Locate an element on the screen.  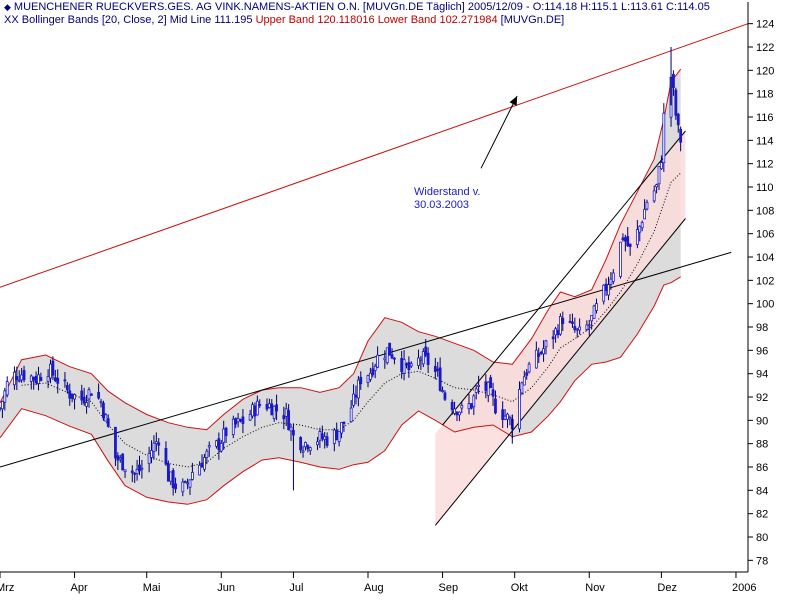
x-tick-label: Aug is located at coordinates (374, 588).